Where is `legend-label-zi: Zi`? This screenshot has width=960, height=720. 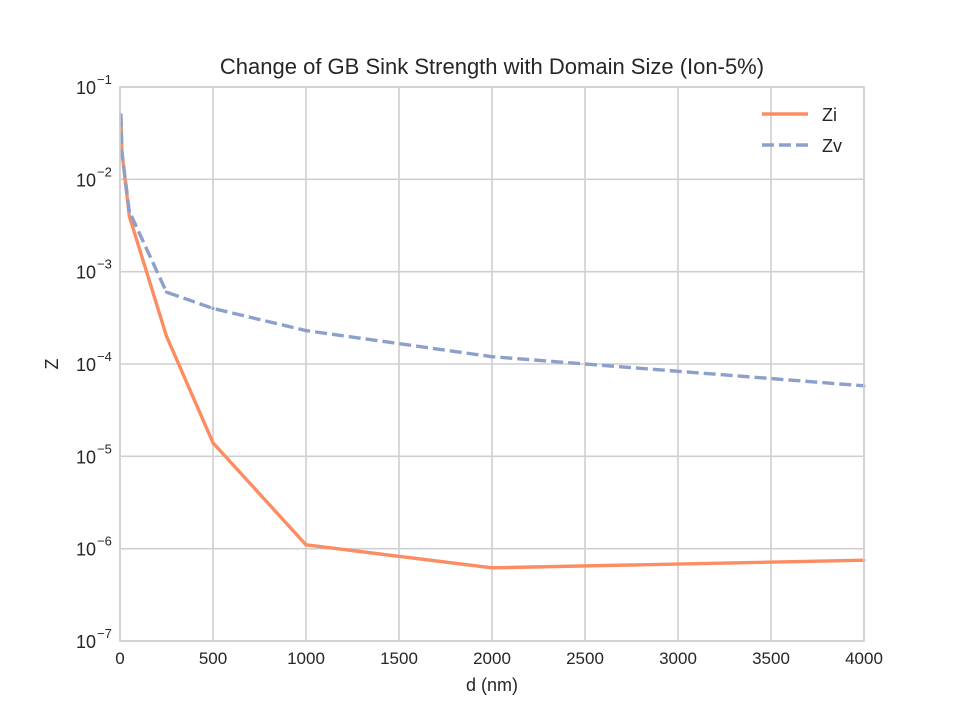 legend-label-zi: Zi is located at coordinates (829, 115).